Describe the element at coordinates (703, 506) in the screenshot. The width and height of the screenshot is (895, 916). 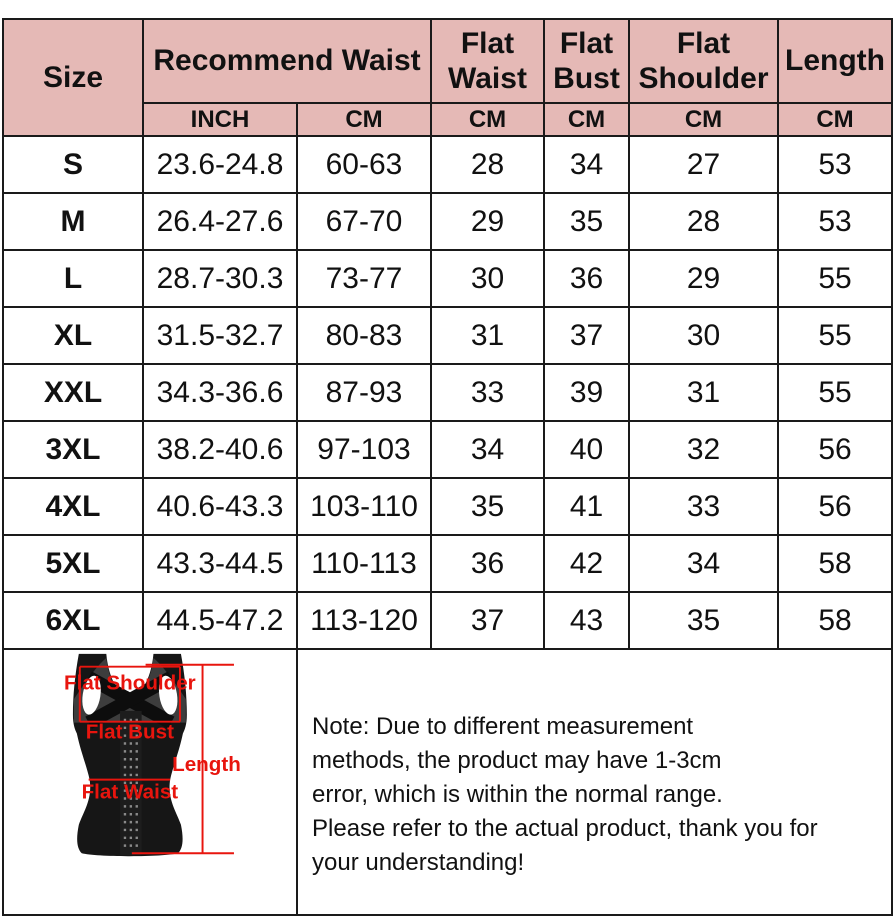
I see `flat-shoulder-cell: 33` at that location.